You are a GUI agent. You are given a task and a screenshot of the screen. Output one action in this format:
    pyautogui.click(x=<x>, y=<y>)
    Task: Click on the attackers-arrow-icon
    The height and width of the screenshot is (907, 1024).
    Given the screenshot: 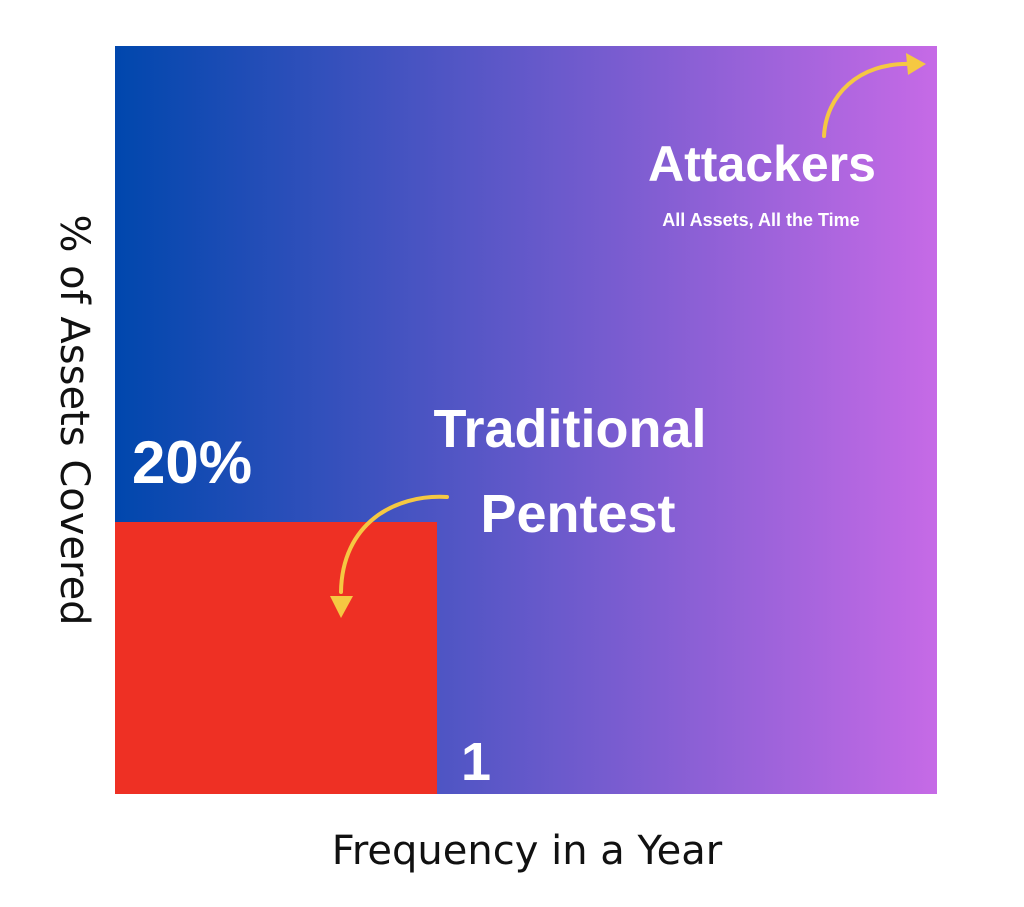 What is the action you would take?
    pyautogui.click(x=874, y=95)
    